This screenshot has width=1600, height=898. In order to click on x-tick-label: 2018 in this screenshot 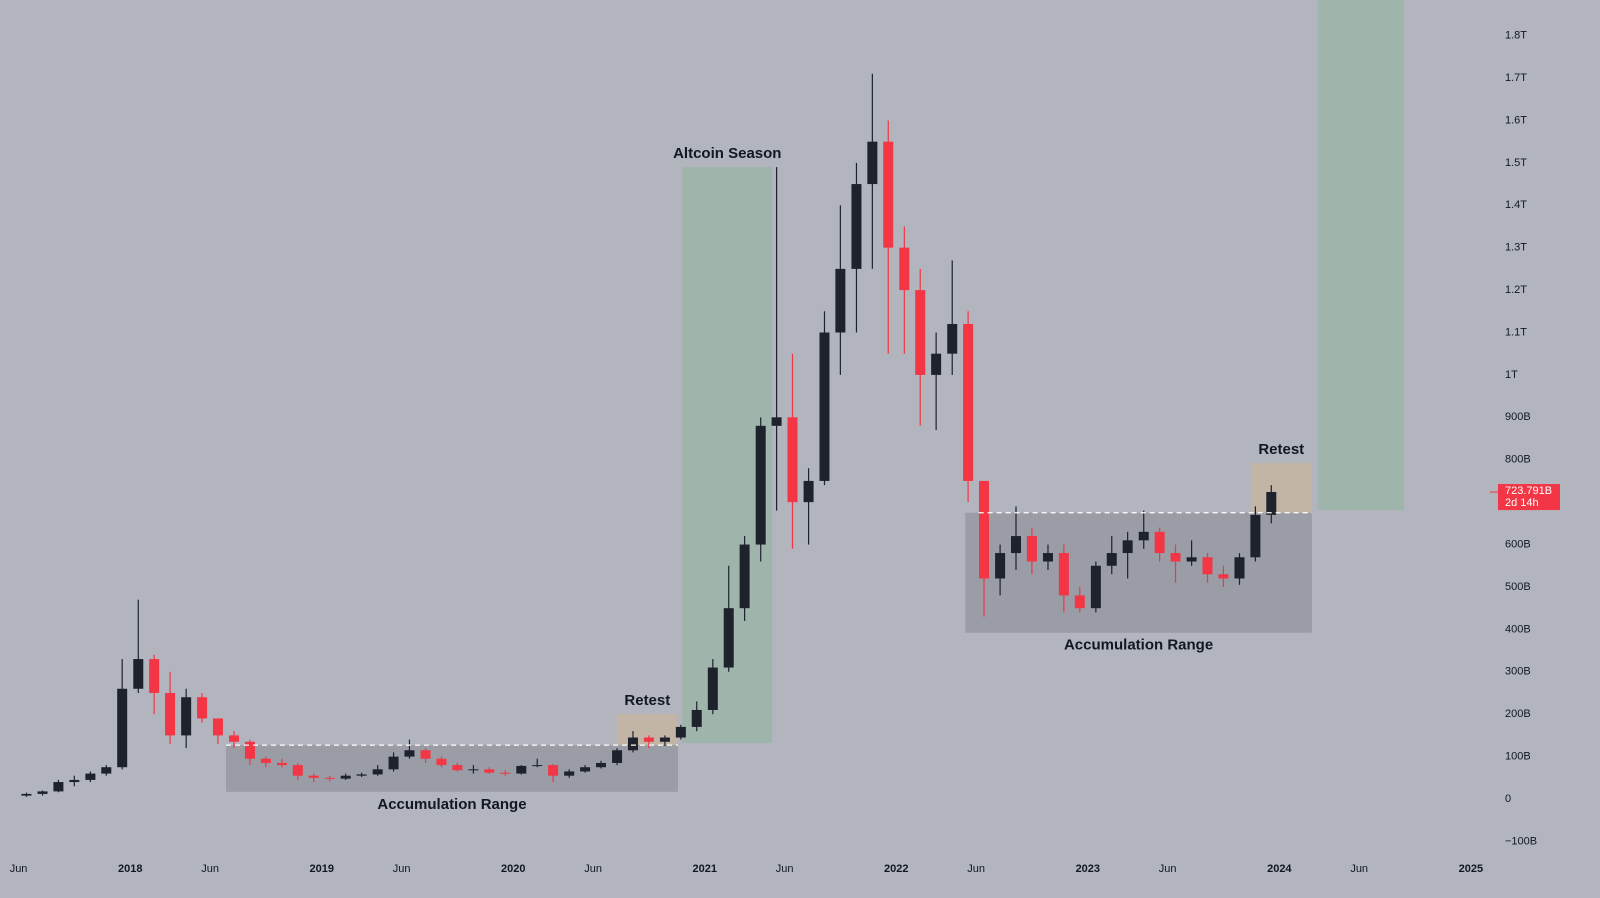, I will do `click(130, 869)`.